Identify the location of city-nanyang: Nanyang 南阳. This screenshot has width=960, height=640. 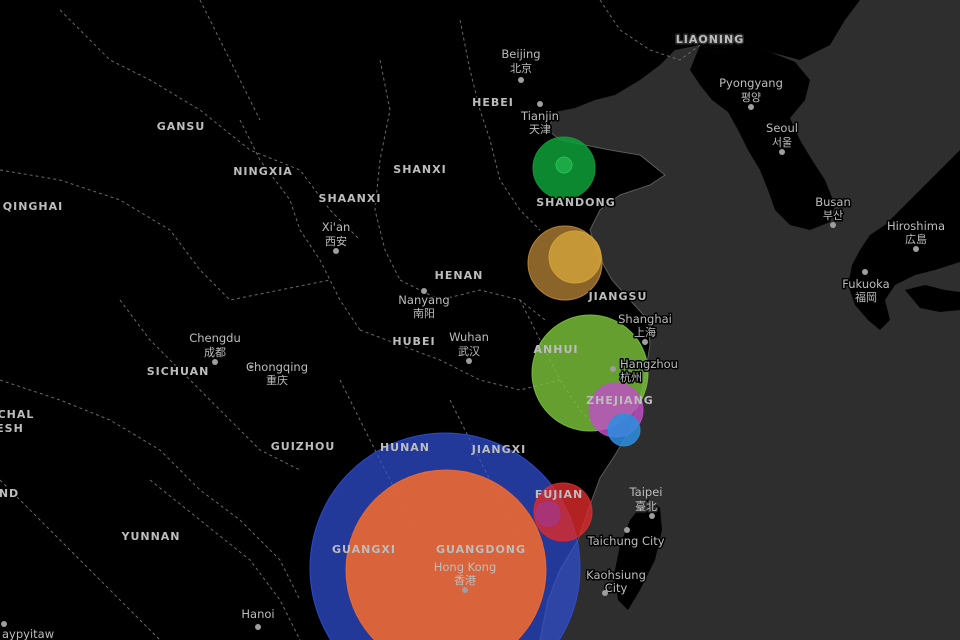
(424, 305).